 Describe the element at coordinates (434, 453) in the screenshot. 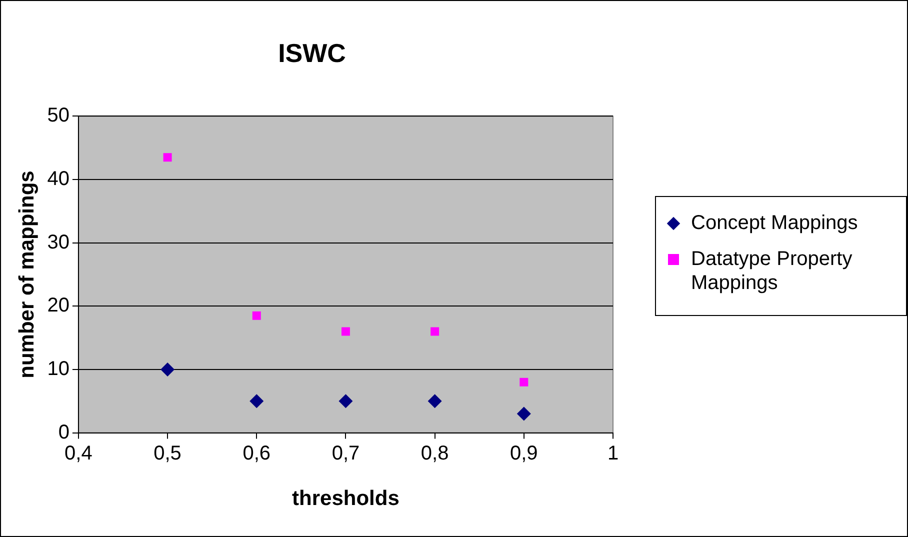

I see `x-tick-label: 0,8` at that location.